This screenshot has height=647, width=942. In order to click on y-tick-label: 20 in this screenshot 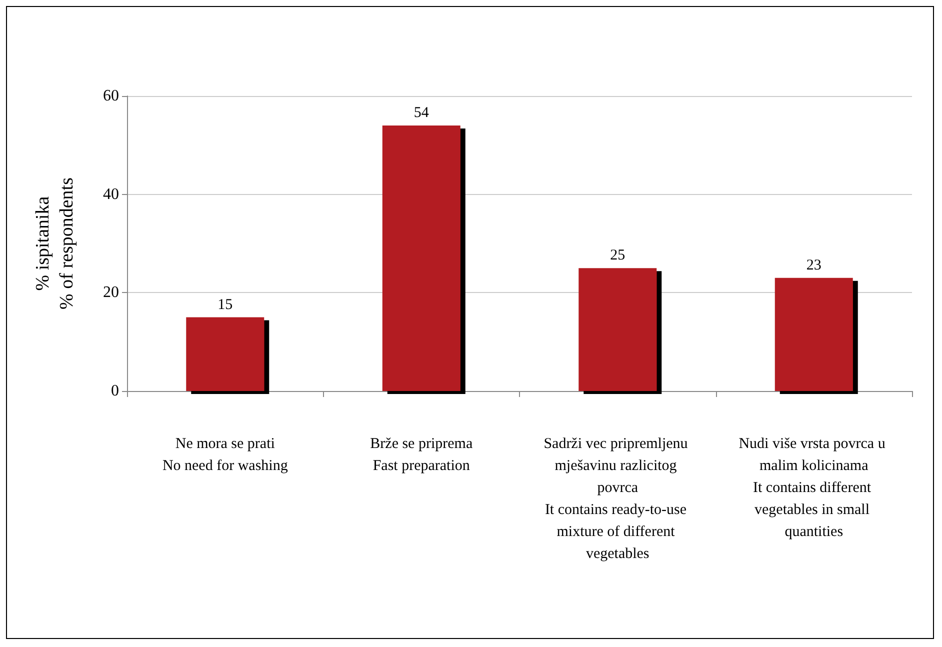, I will do `click(111, 293)`.